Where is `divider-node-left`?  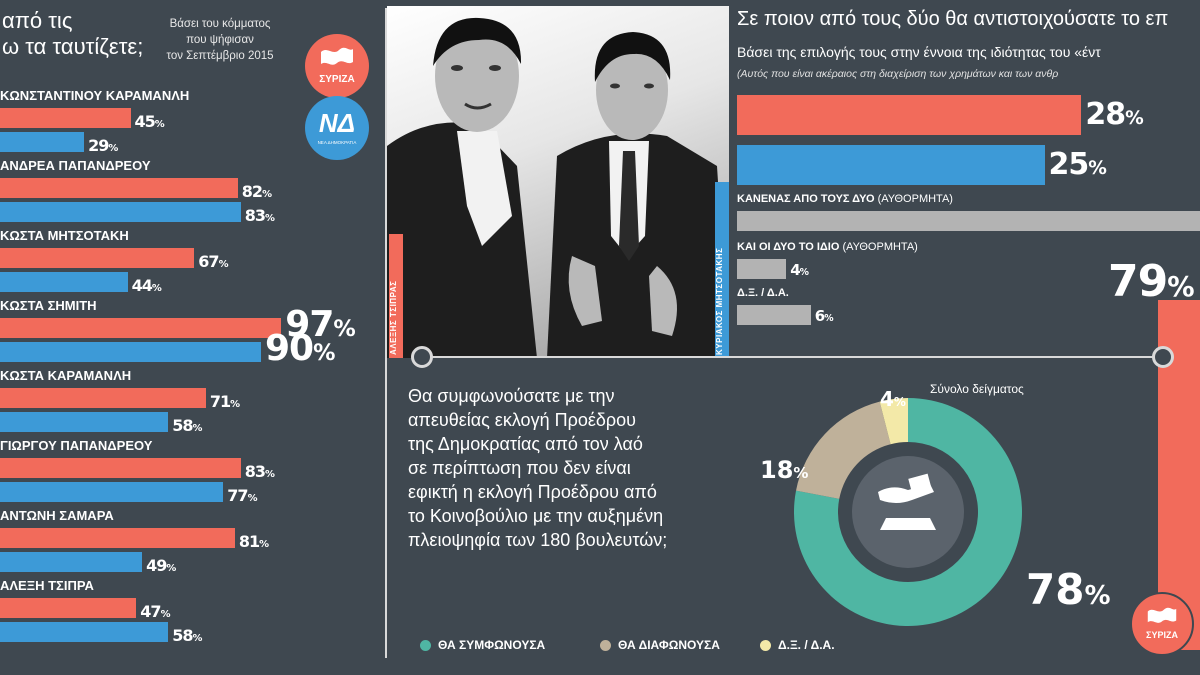
divider-node-left is located at coordinates (422, 357).